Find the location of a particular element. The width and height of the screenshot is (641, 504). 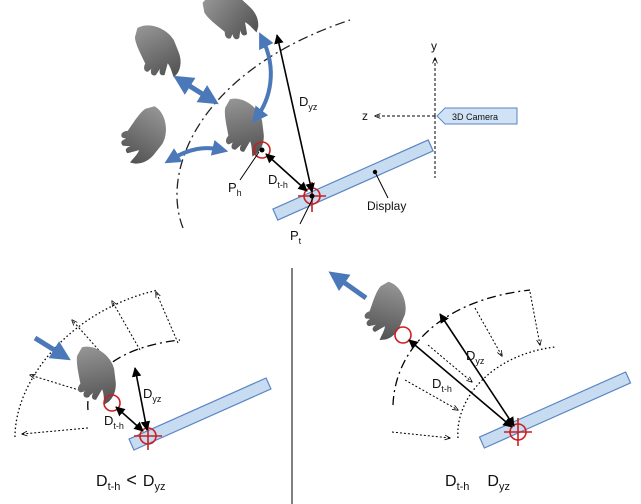

display-label: Display is located at coordinates (386, 206).